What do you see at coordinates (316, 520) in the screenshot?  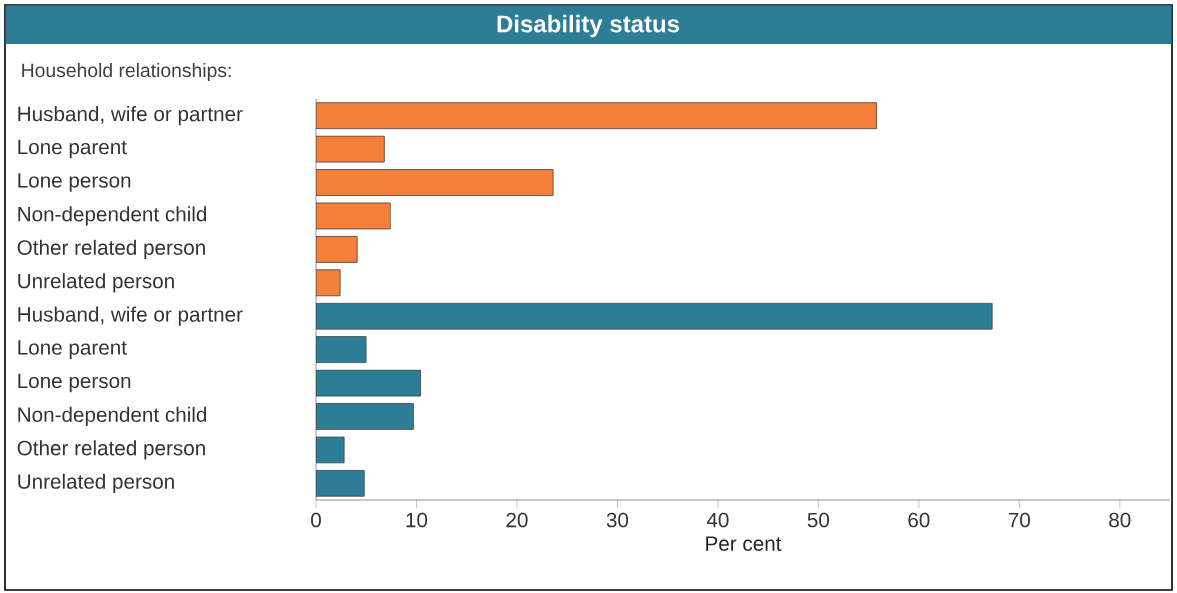 I see `x-tick-label: 0` at bounding box center [316, 520].